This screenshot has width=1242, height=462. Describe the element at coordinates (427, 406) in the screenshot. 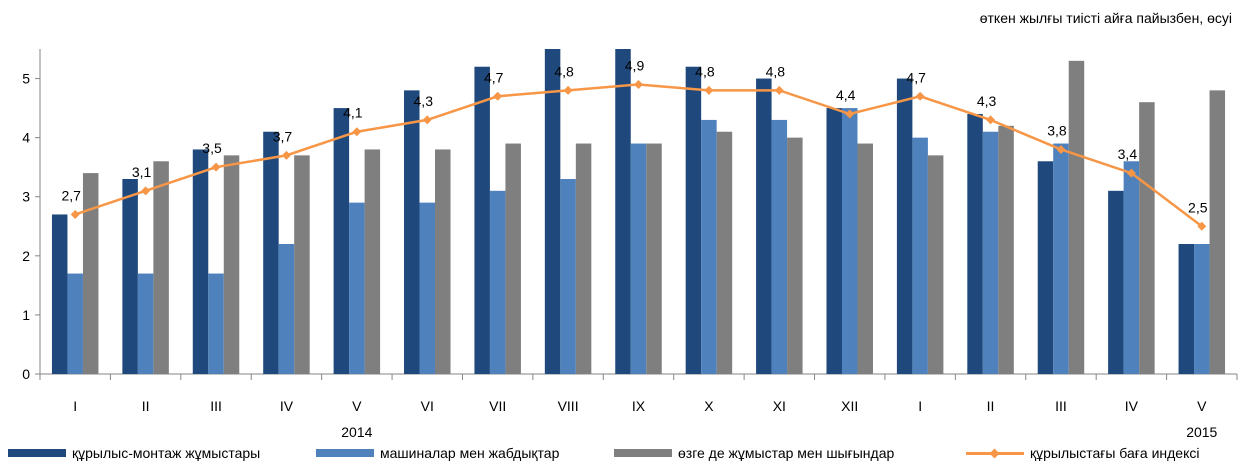

I see `x-tick-label: VI` at that location.